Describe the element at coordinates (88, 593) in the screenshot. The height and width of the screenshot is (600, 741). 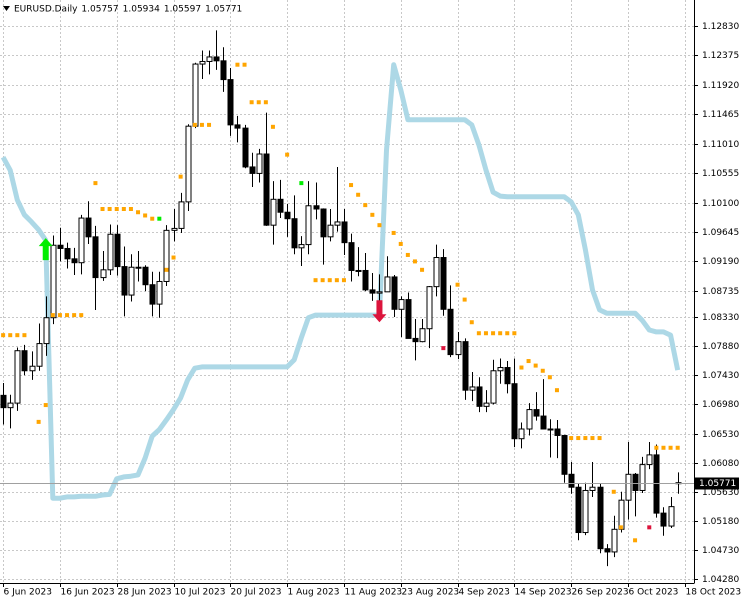
I see `x-tick-label: 16 Jun 2023` at that location.